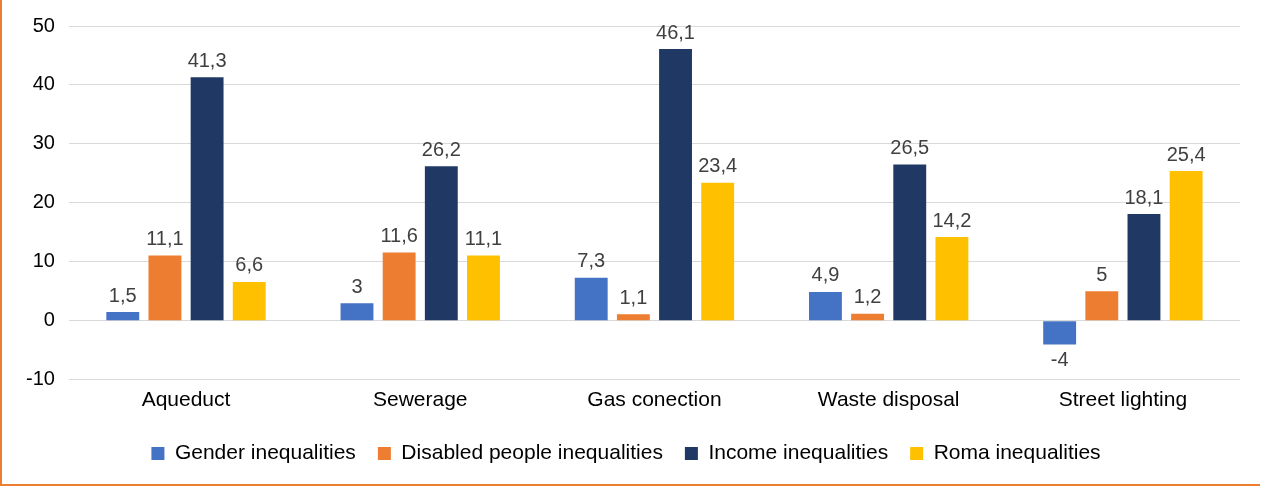  Describe the element at coordinates (952, 219) in the screenshot. I see `data-label: 14,2` at that location.